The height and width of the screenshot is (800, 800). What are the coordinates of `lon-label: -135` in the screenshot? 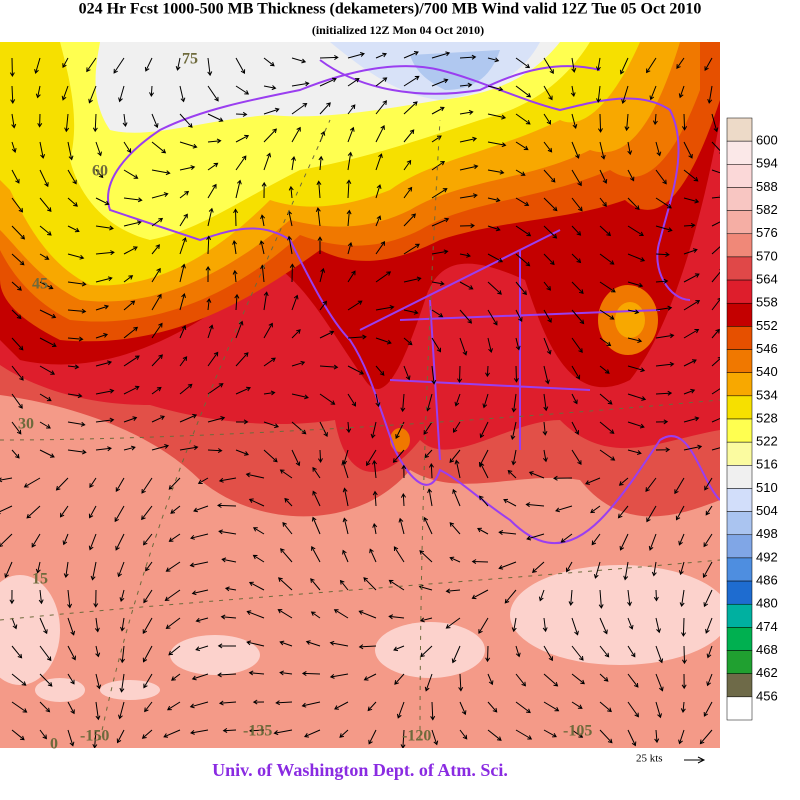 It's located at (257, 731).